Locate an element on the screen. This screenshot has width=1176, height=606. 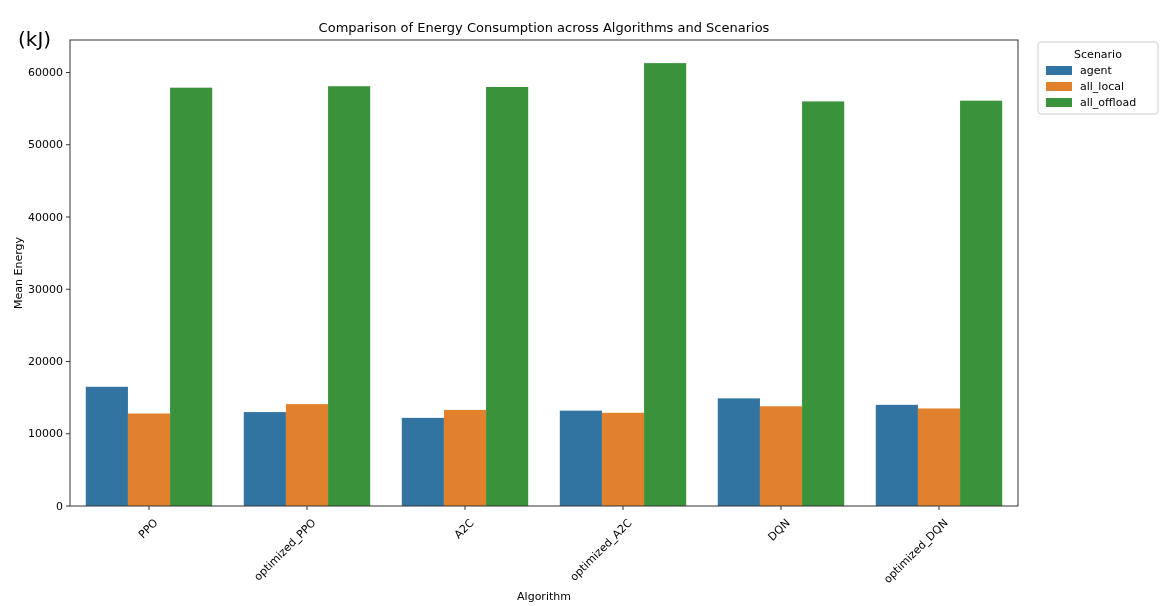
chart-title: Comparison of Energy Consumption across Algorithms and Scenarios is located at coordinates (544, 27).